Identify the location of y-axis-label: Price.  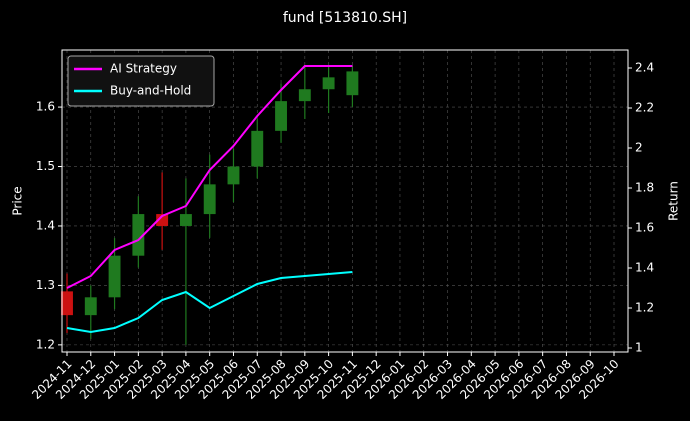
(18, 200).